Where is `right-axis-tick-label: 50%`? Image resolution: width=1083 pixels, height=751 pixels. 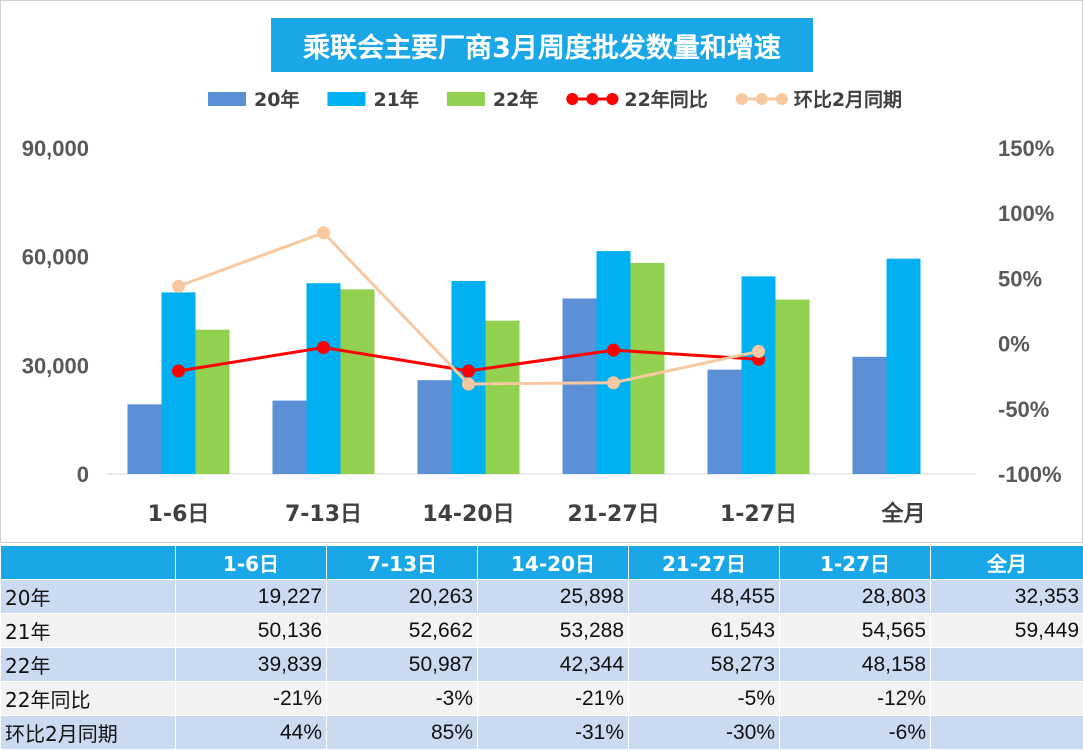
right-axis-tick-label: 50% is located at coordinates (1020, 278).